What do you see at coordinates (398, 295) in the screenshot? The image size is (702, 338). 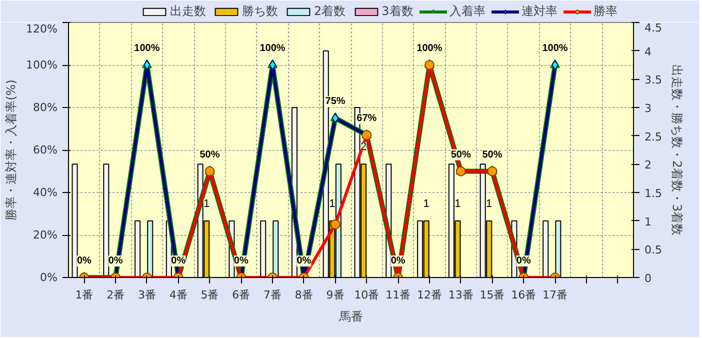 I see `x-tick-label: 11番` at bounding box center [398, 295].